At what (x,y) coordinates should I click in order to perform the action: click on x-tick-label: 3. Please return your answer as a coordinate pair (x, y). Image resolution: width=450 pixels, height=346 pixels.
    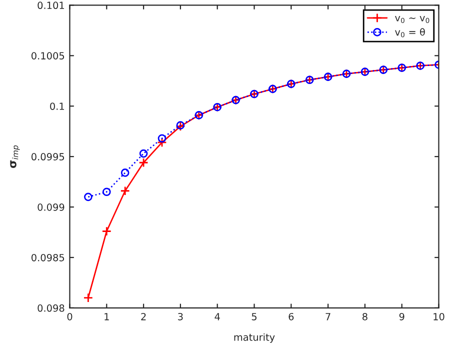
    Looking at the image, I should click on (180, 316).